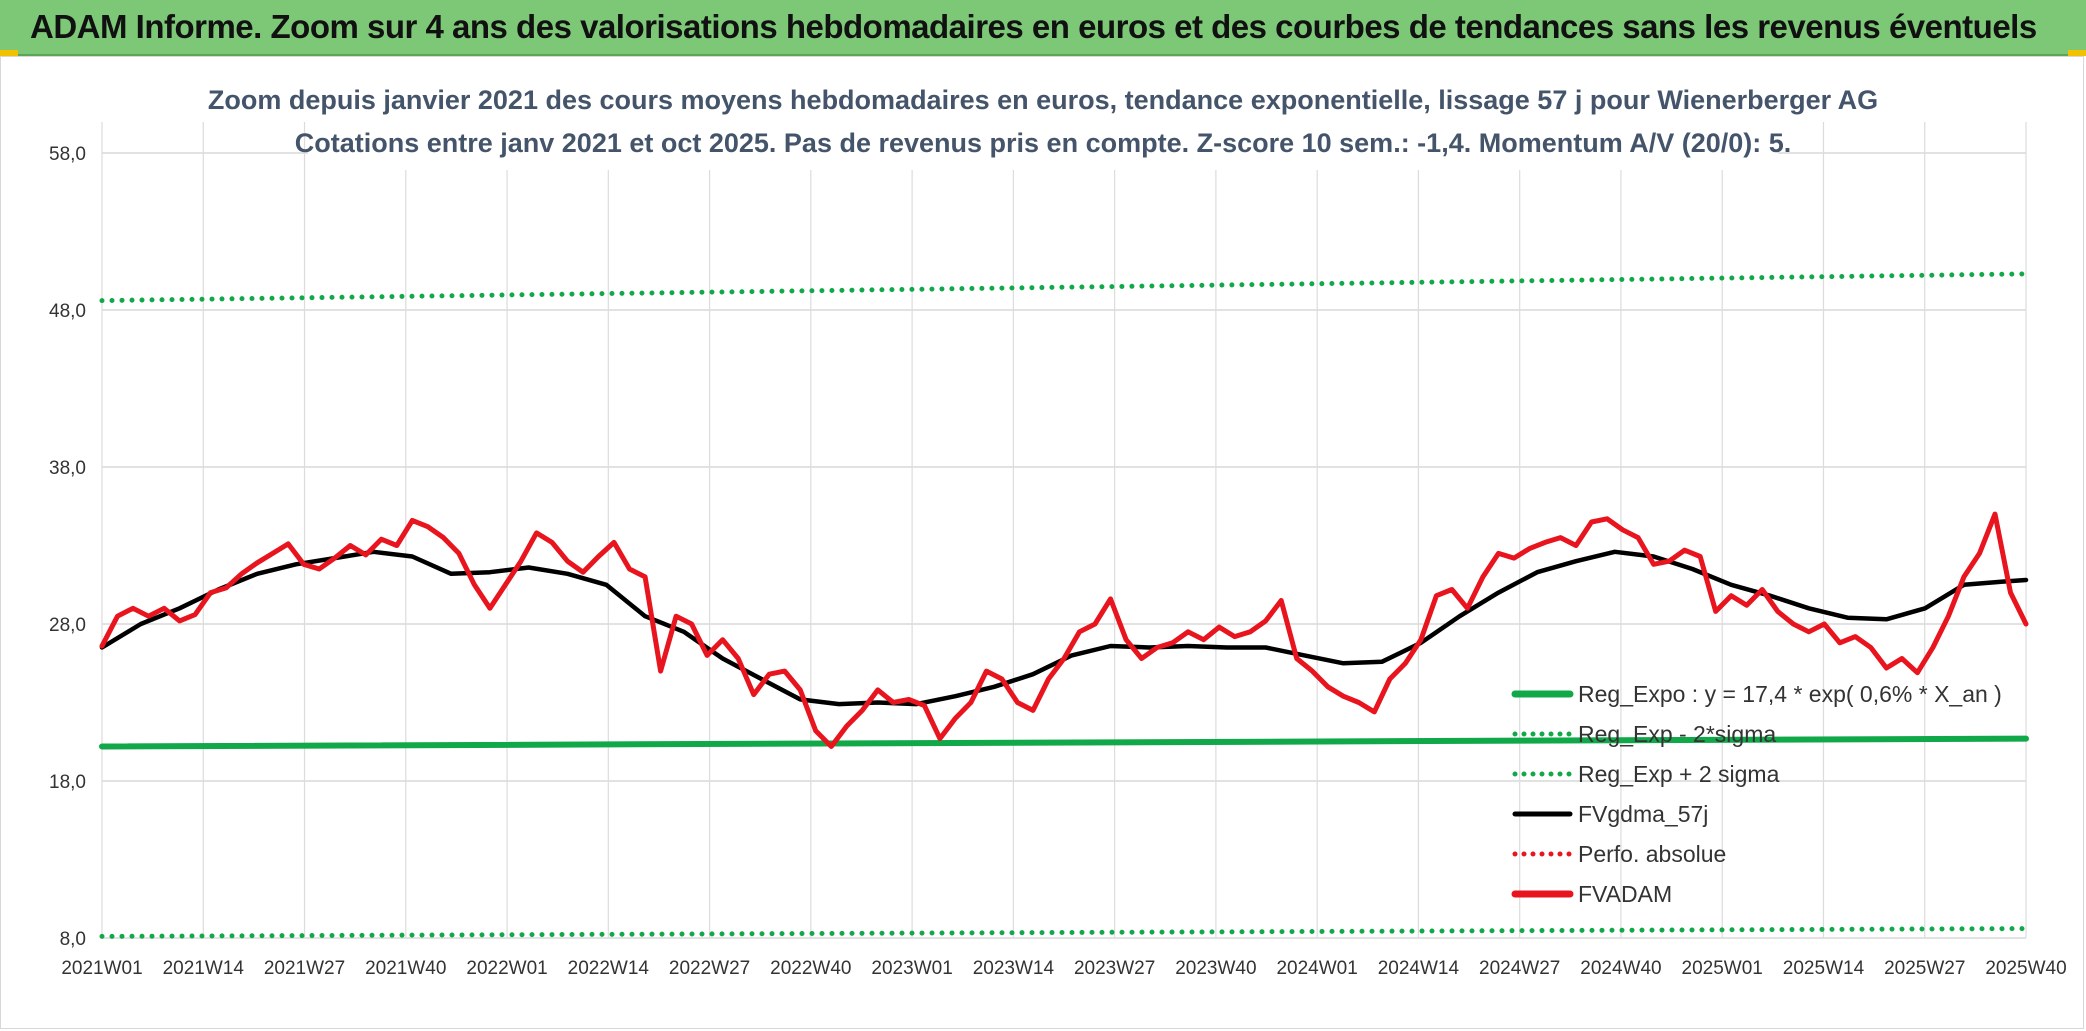 Image resolution: width=2086 pixels, height=1031 pixels. I want to click on x-tick-label: 2021W27, so click(304, 968).